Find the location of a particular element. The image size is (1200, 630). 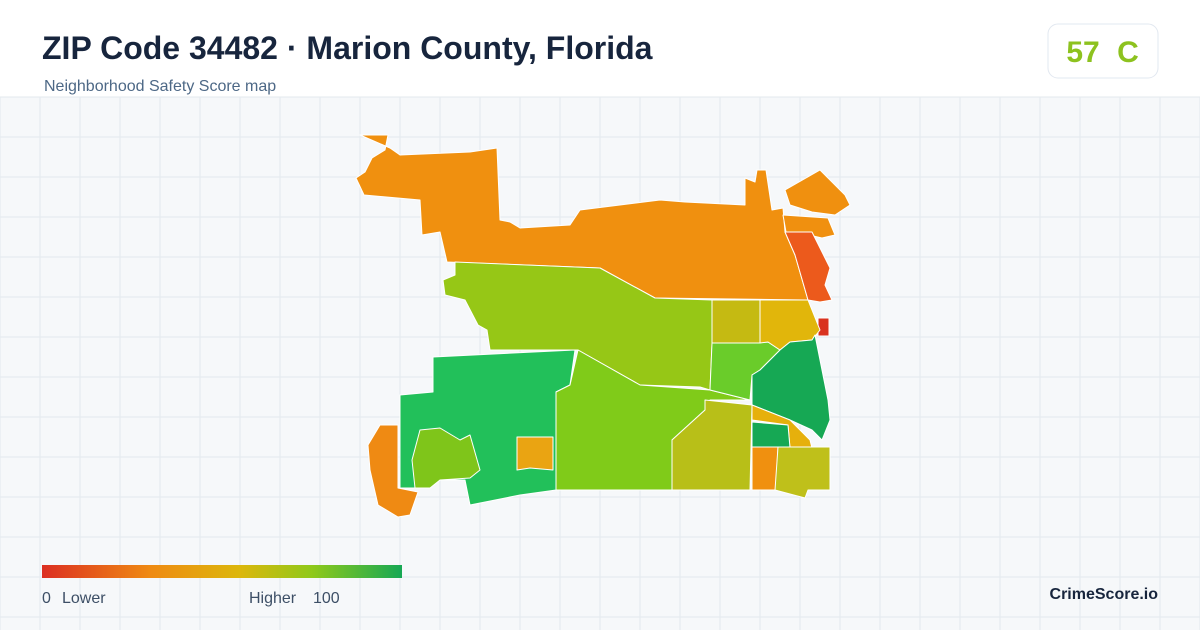

legend-max: 100 is located at coordinates (326, 598).